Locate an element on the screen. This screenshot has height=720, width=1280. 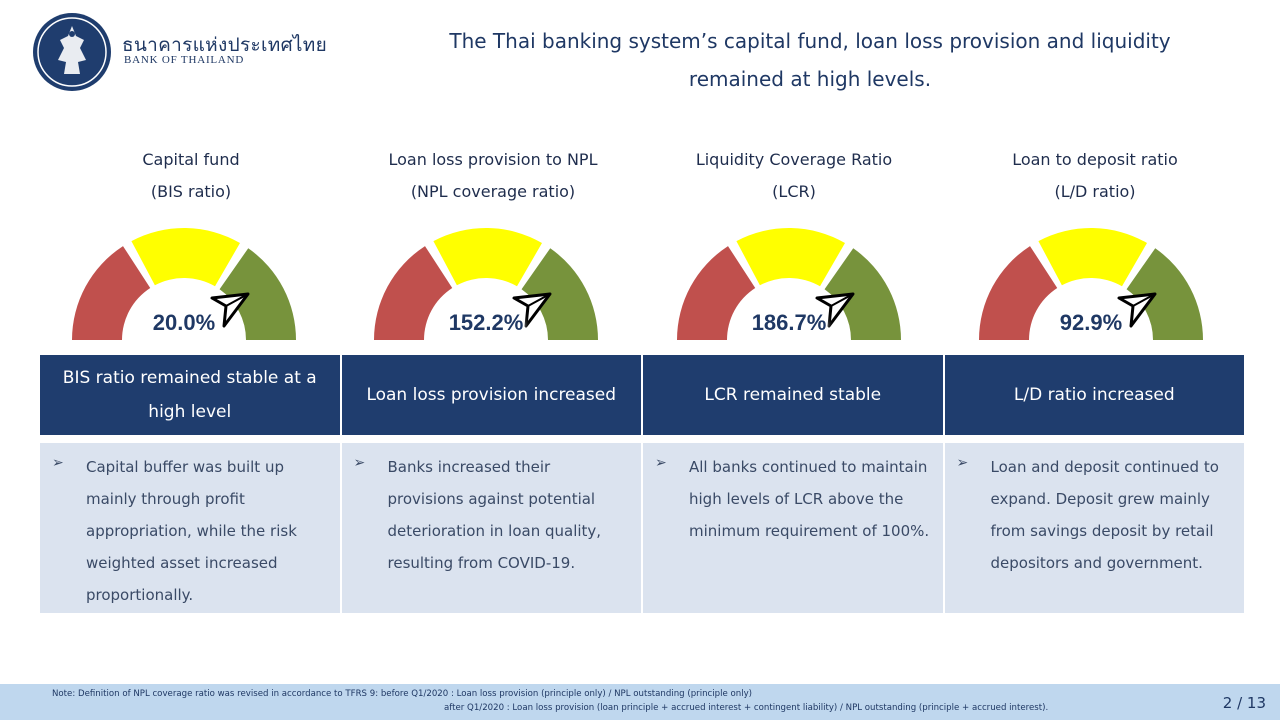
summary-header-provision: Loan loss provision increased is located at coordinates (492, 395).